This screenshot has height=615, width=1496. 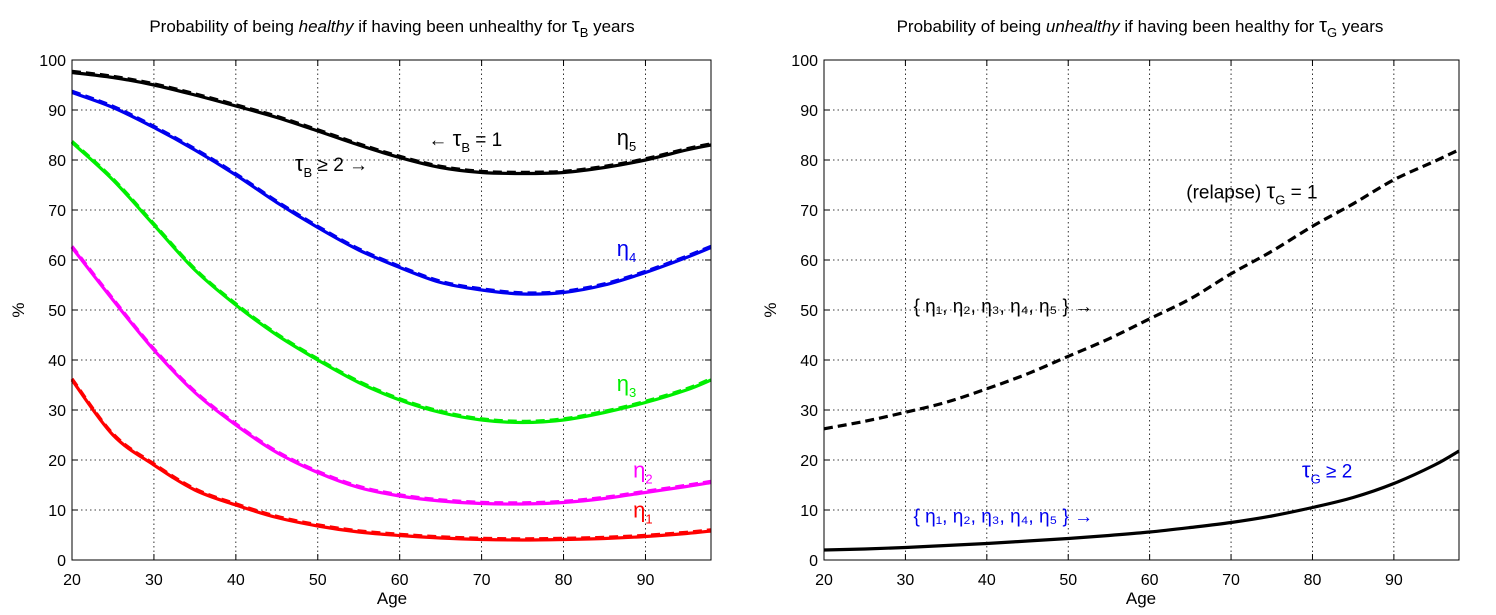 What do you see at coordinates (57, 261) in the screenshot?
I see `y-tick-label: 60` at bounding box center [57, 261].